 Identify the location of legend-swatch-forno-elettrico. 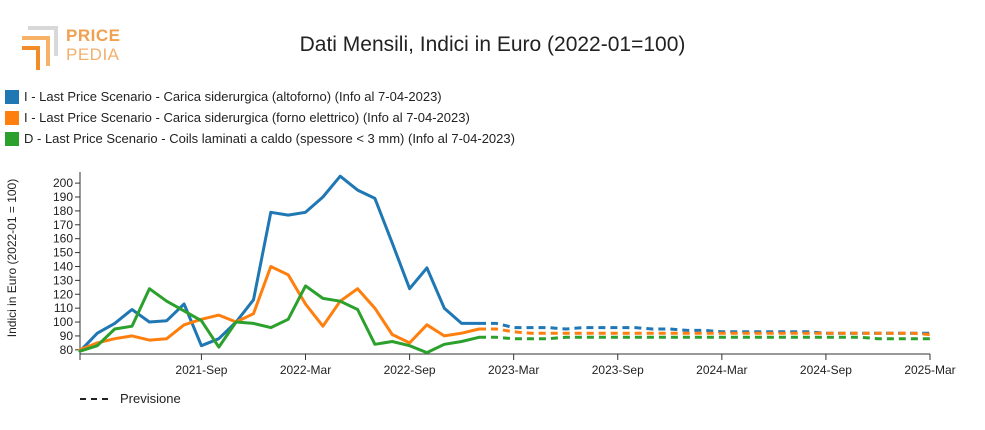
(12, 117).